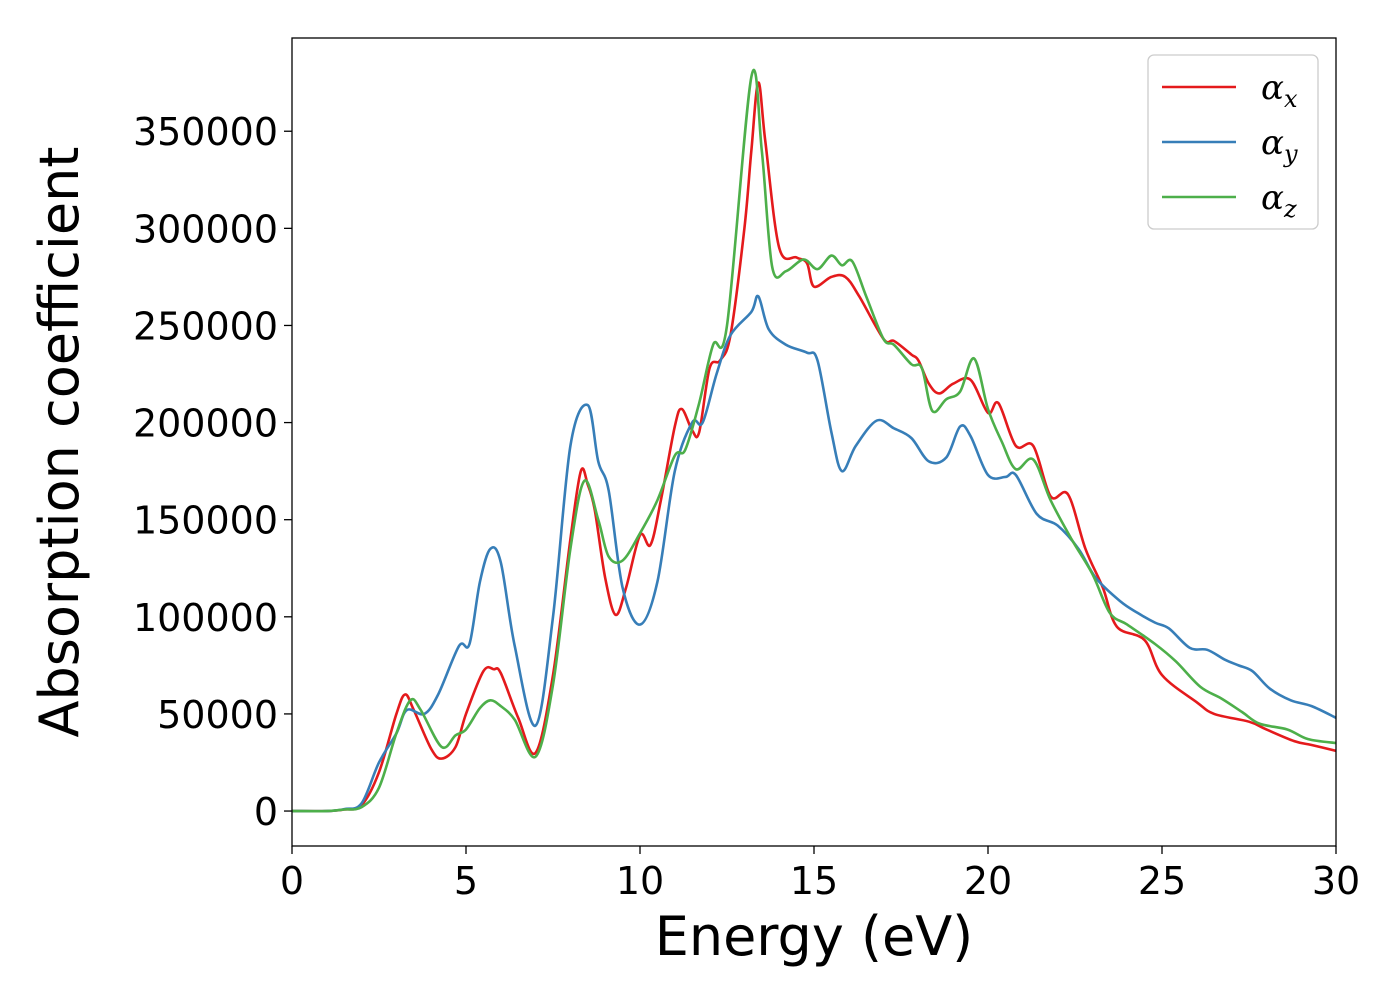  I want to click on y-tick-label: 300000, so click(205, 229).